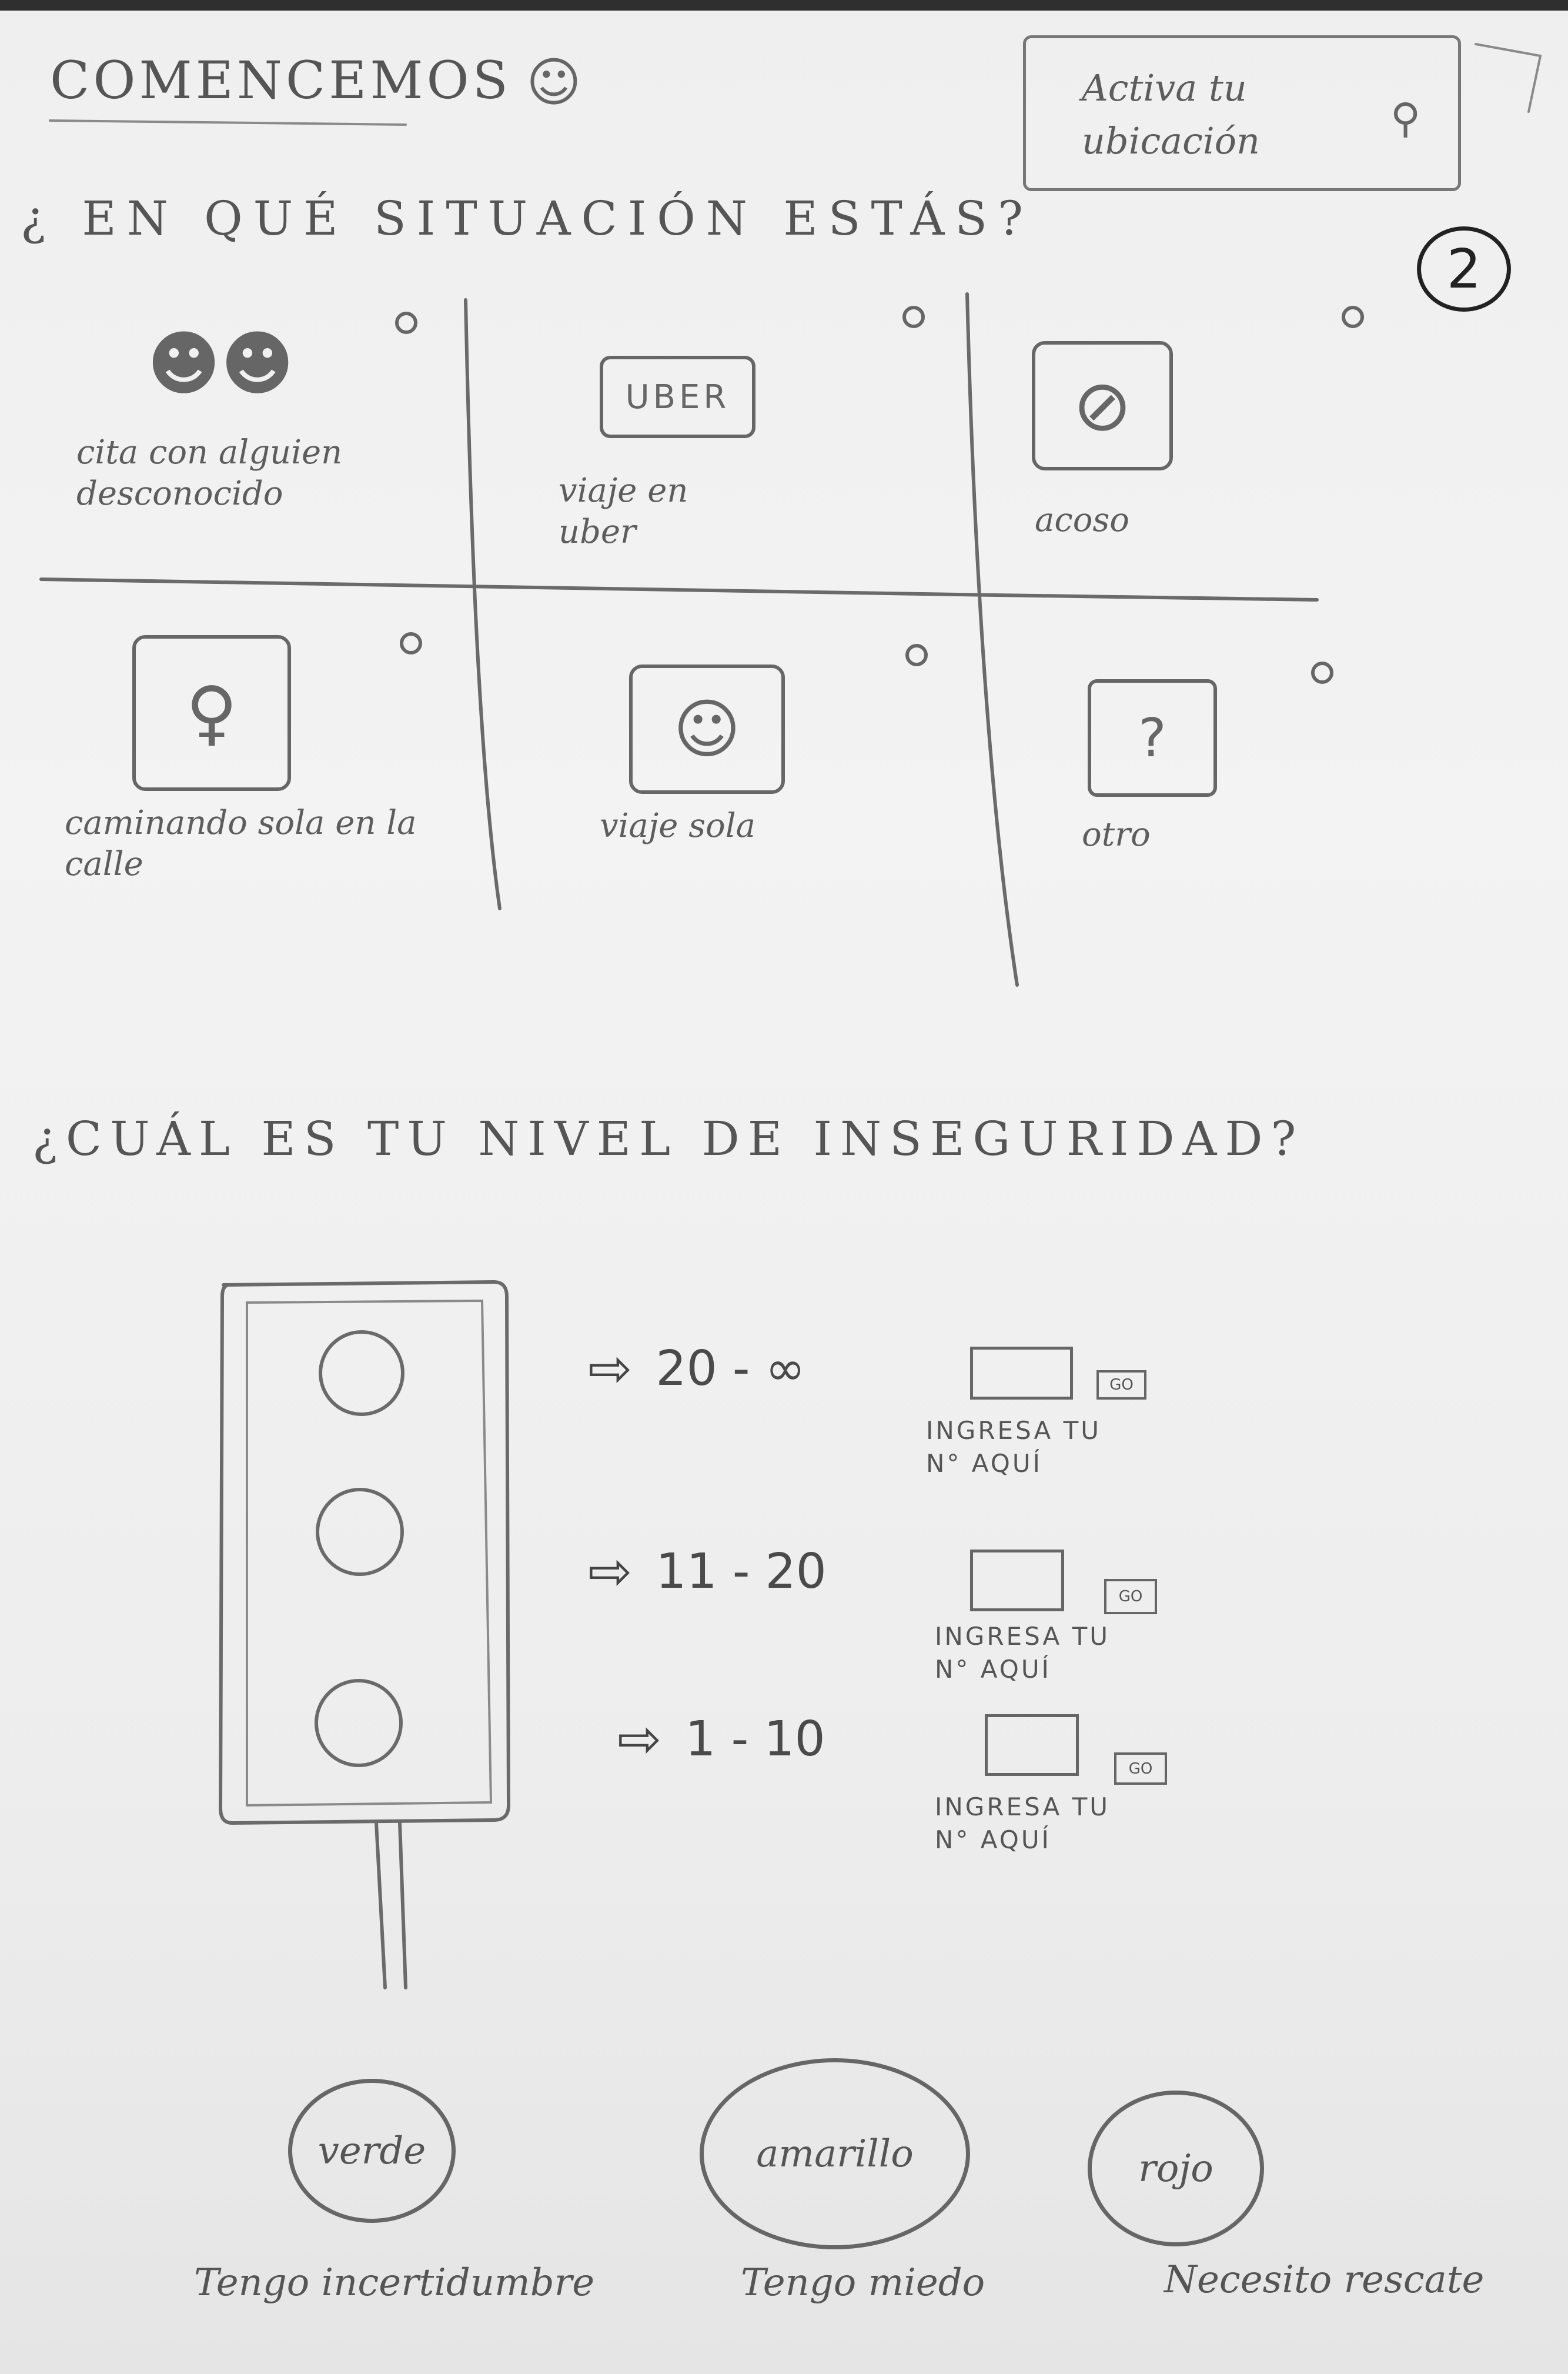 Image resolution: width=1568 pixels, height=2374 pixels. I want to click on level-low-go-button: GO, so click(1140, 1769).